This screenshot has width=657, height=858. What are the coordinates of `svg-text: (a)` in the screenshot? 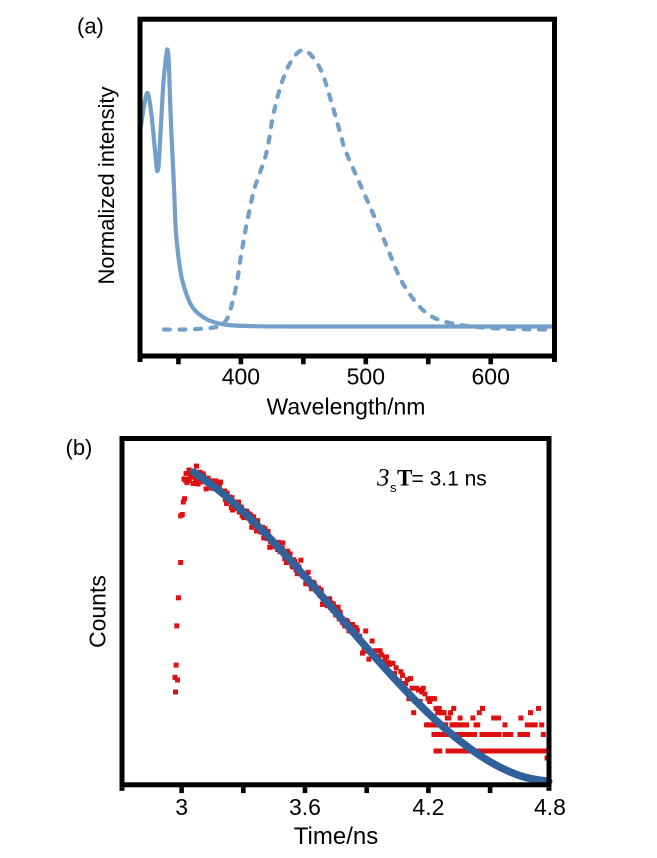 It's located at (90, 25).